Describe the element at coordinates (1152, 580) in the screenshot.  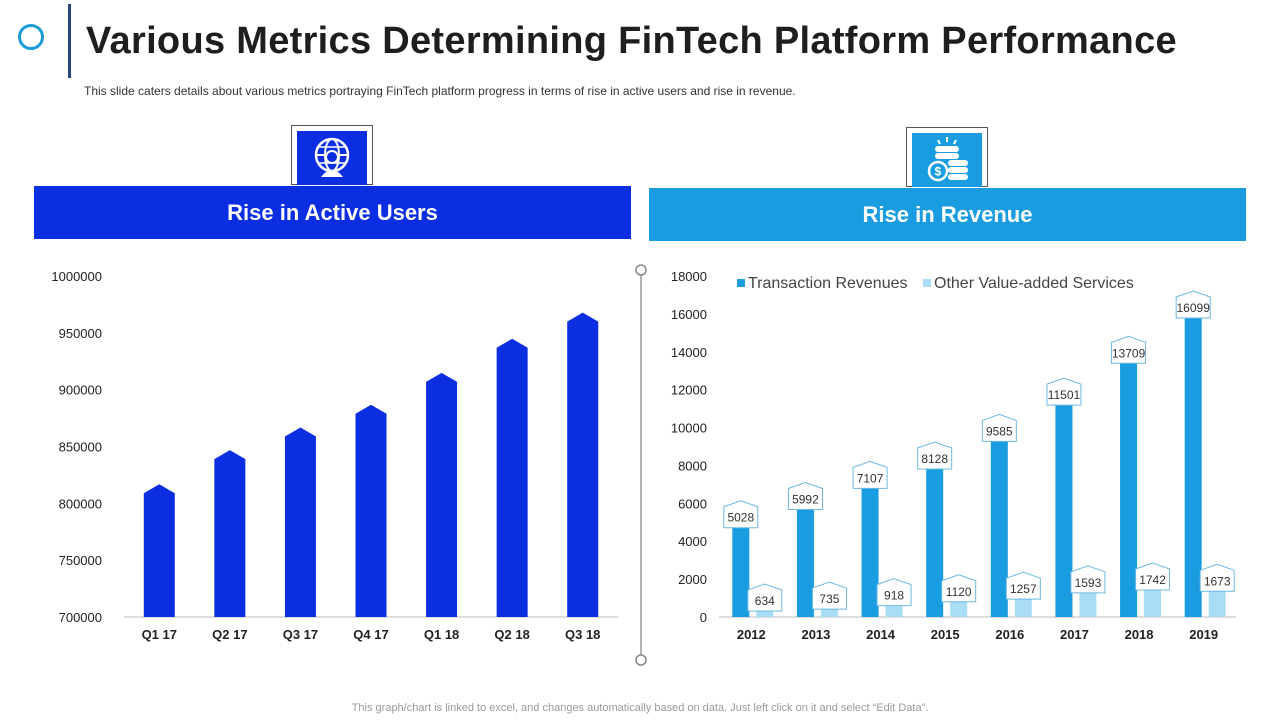
I see `data-label: 1742` at that location.